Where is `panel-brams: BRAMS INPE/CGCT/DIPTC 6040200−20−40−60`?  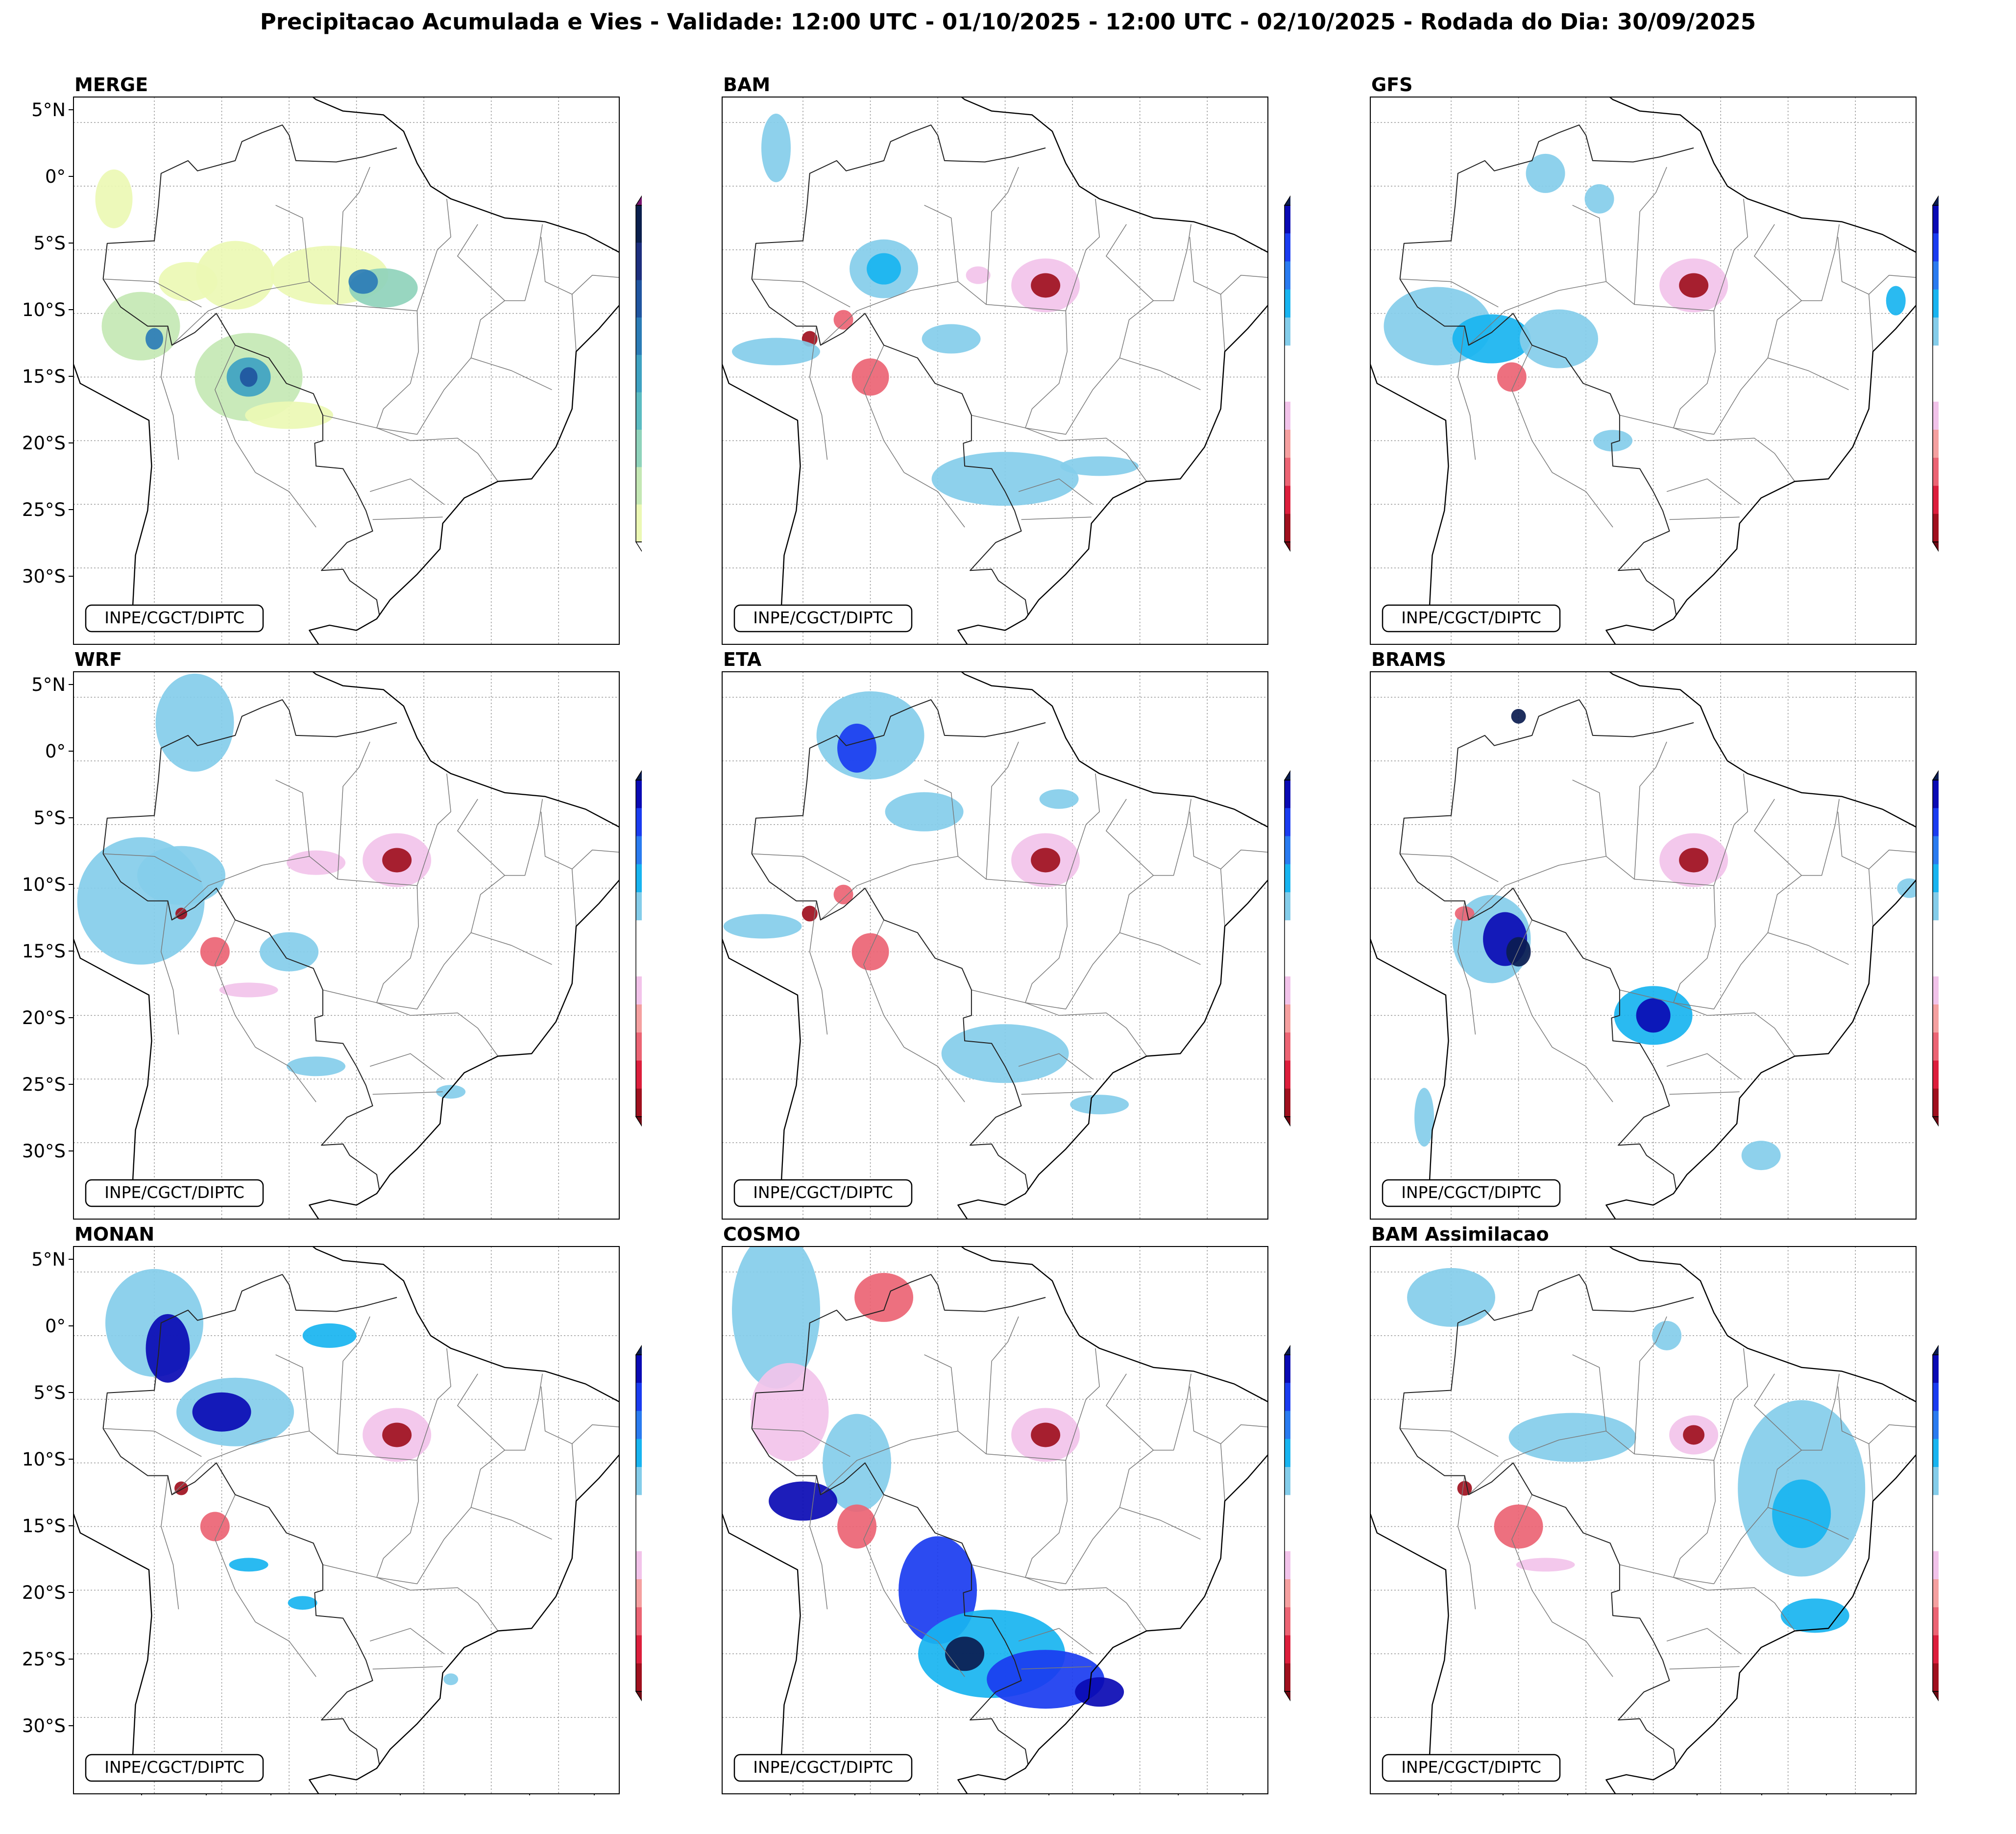
panel-brams: BRAMS INPE/CGCT/DIPTC 6040200−20−40−60 is located at coordinates (1654, 935).